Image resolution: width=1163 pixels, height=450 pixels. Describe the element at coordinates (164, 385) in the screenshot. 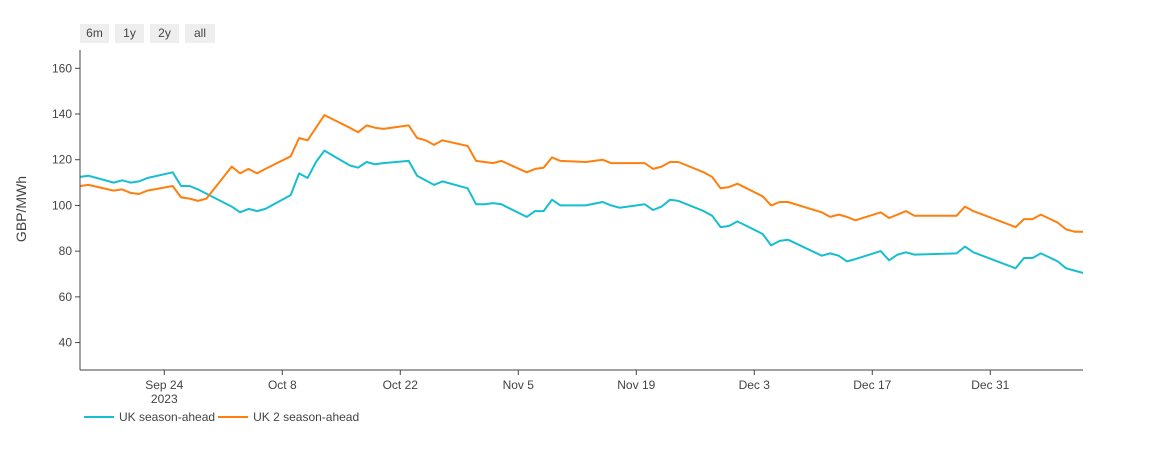

I see `x-tick-label: Sep 24` at that location.